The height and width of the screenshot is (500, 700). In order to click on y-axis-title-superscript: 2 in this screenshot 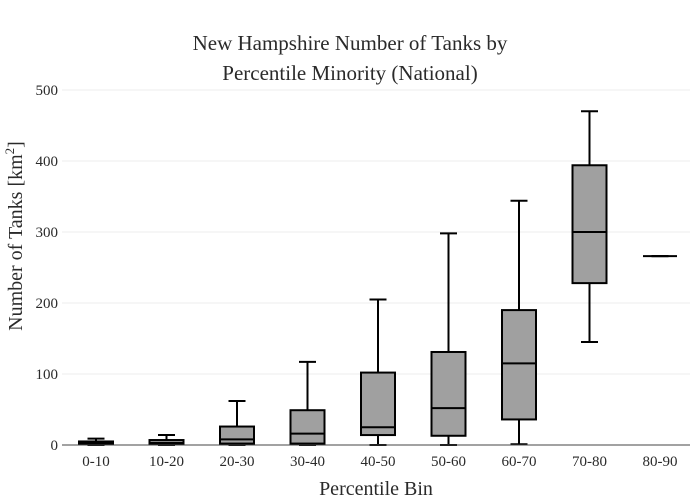, I will do `click(9, 151)`.